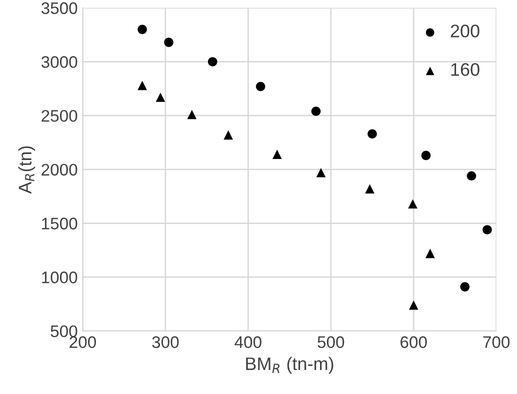 Image resolution: width=517 pixels, height=394 pixels. What do you see at coordinates (60, 224) in the screenshot?
I see `y-tick-label: 1500` at bounding box center [60, 224].